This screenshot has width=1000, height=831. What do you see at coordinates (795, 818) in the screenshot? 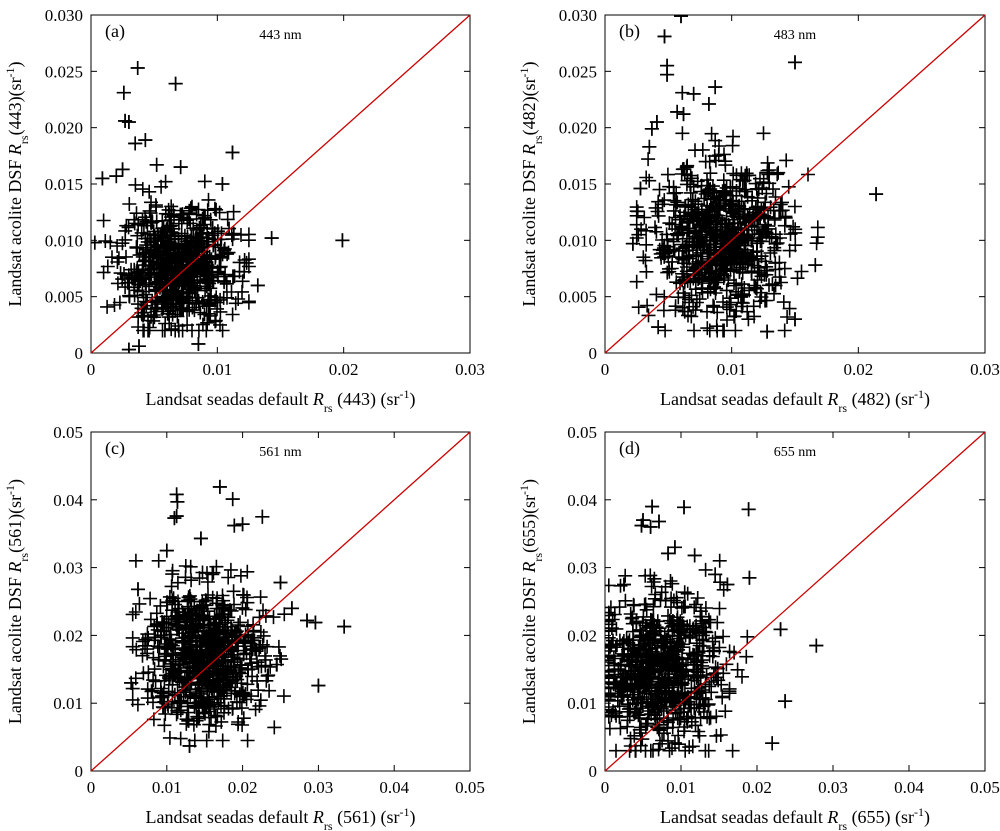
I see `x-axis-label: Landsat seadas default Rrs (655) (sr-1)` at bounding box center [795, 818].